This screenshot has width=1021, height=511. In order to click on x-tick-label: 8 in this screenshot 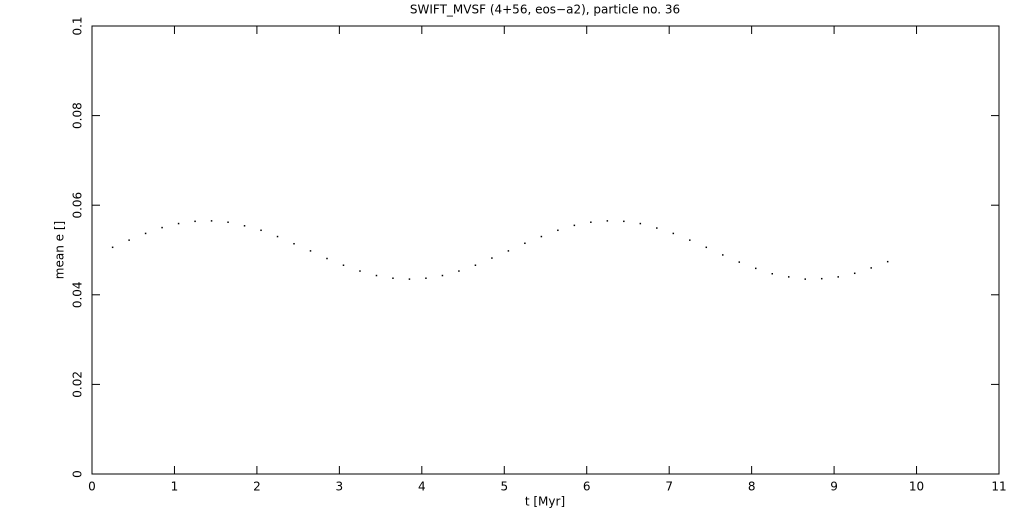, I will do `click(752, 487)`.